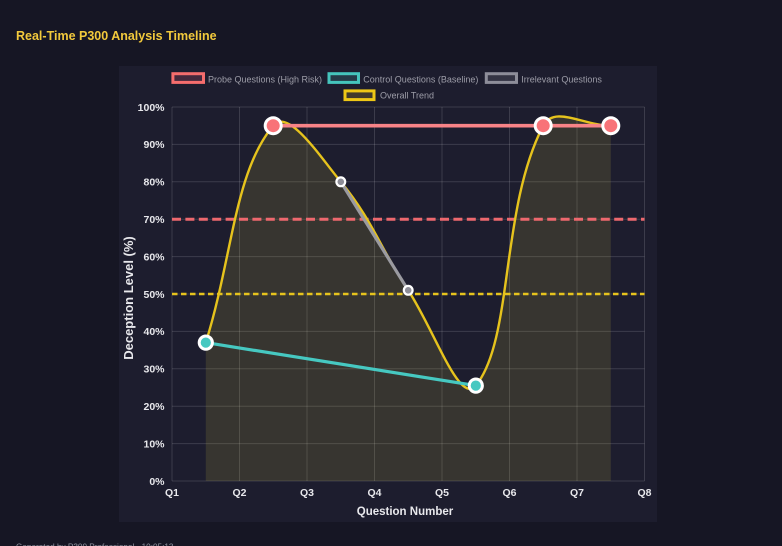 The height and width of the screenshot is (546, 782). I want to click on svg-text: 90%, so click(154, 145).